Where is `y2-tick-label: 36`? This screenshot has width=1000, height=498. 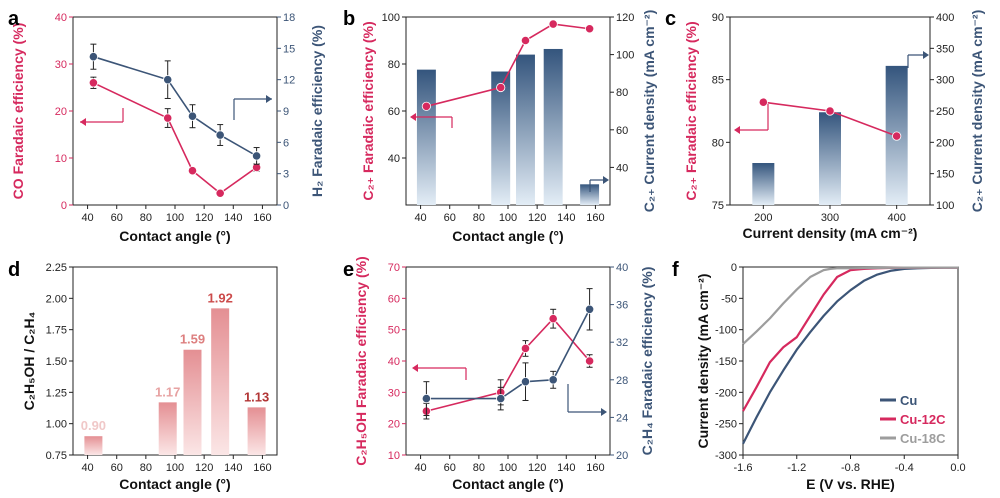
y2-tick-label: 36 is located at coordinates (622, 306).